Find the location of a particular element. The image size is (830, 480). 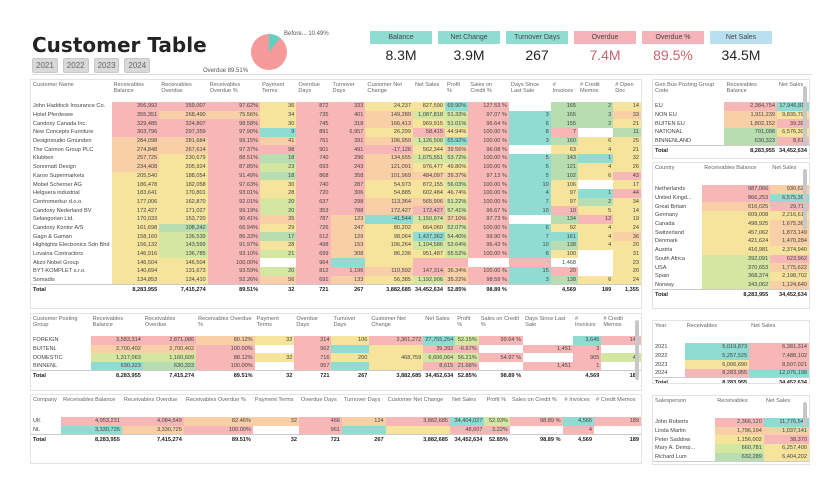

table-row: Germany 609,008 2,216,612 is located at coordinates (731, 215).